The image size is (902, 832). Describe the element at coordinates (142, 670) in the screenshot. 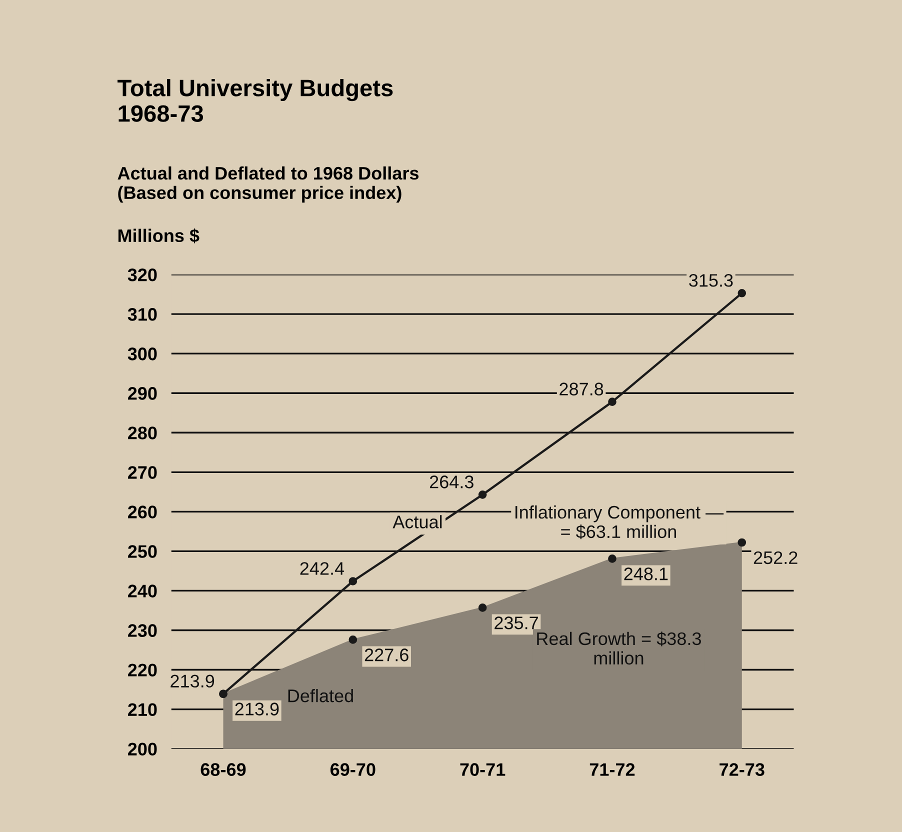

I see `y-tick-label: 220` at that location.